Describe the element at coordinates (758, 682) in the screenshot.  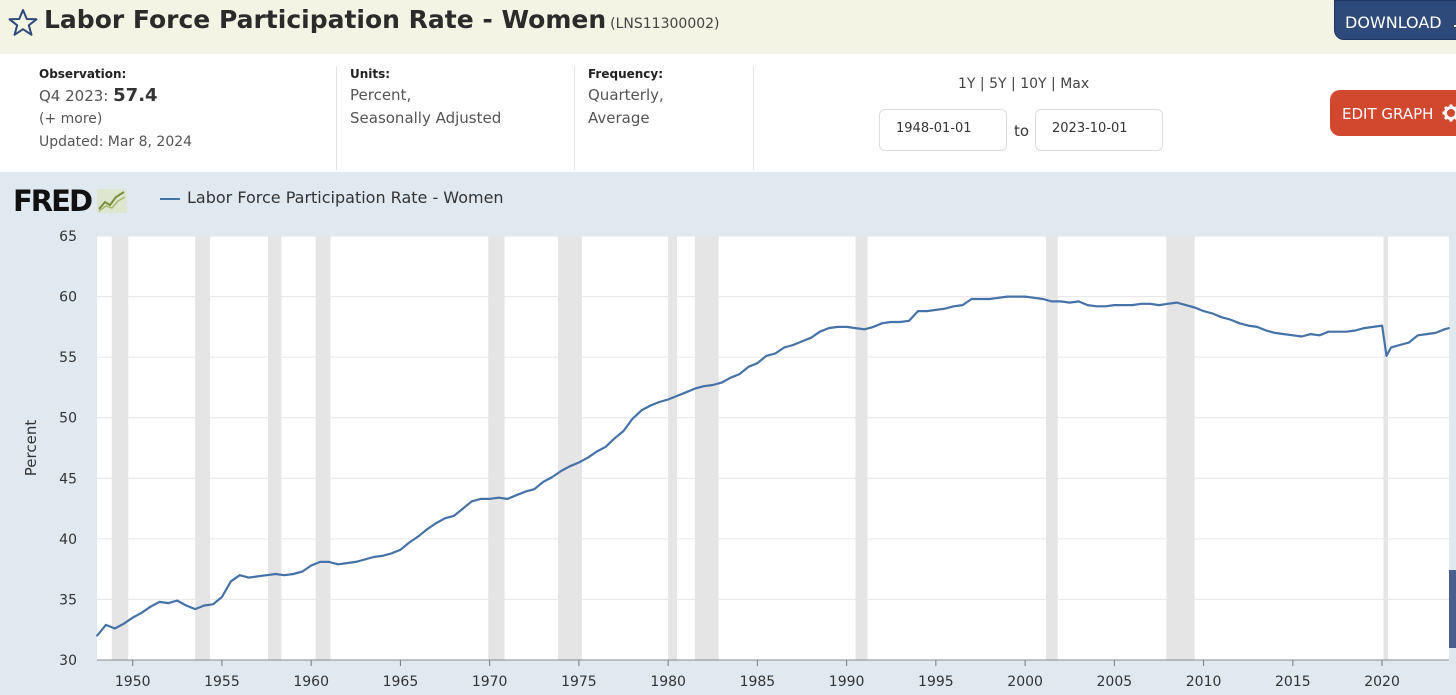
I see `x-tick-label: 1985` at that location.